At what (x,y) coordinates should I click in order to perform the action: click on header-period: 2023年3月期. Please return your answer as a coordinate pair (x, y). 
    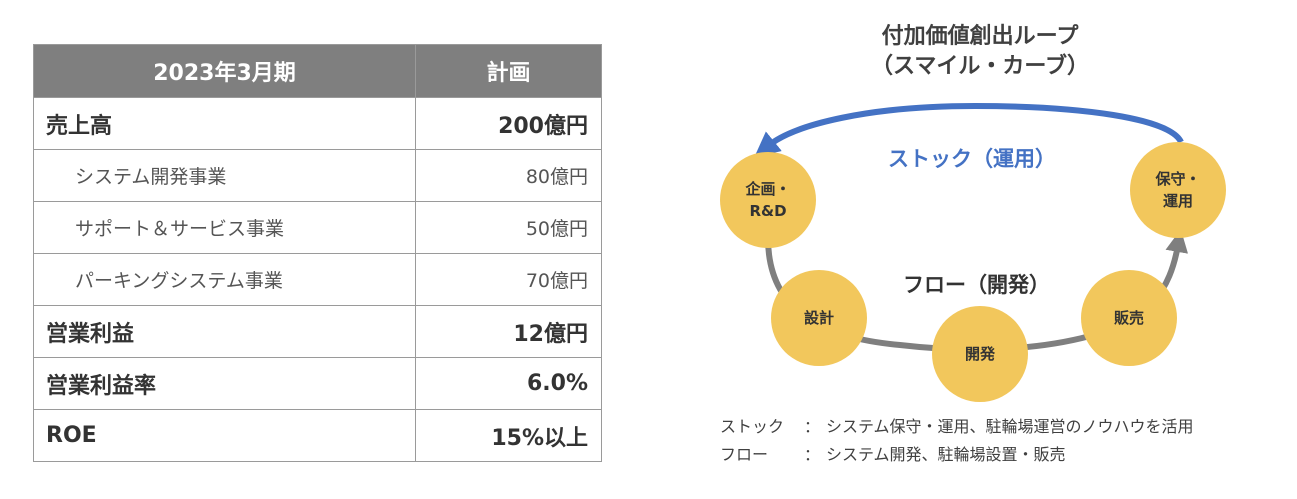
    Looking at the image, I should click on (224, 71).